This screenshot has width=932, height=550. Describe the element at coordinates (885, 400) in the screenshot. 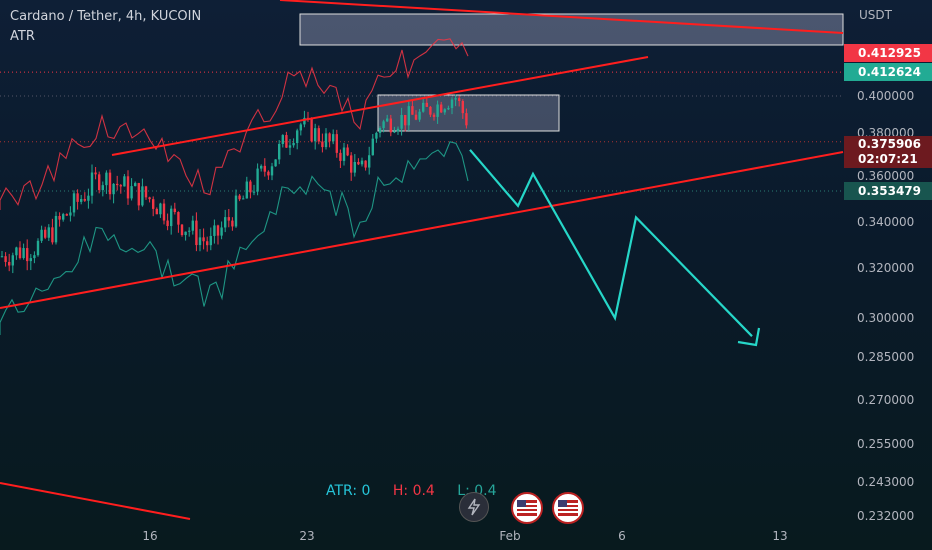

I see `y-tick-label: 0.270000` at that location.